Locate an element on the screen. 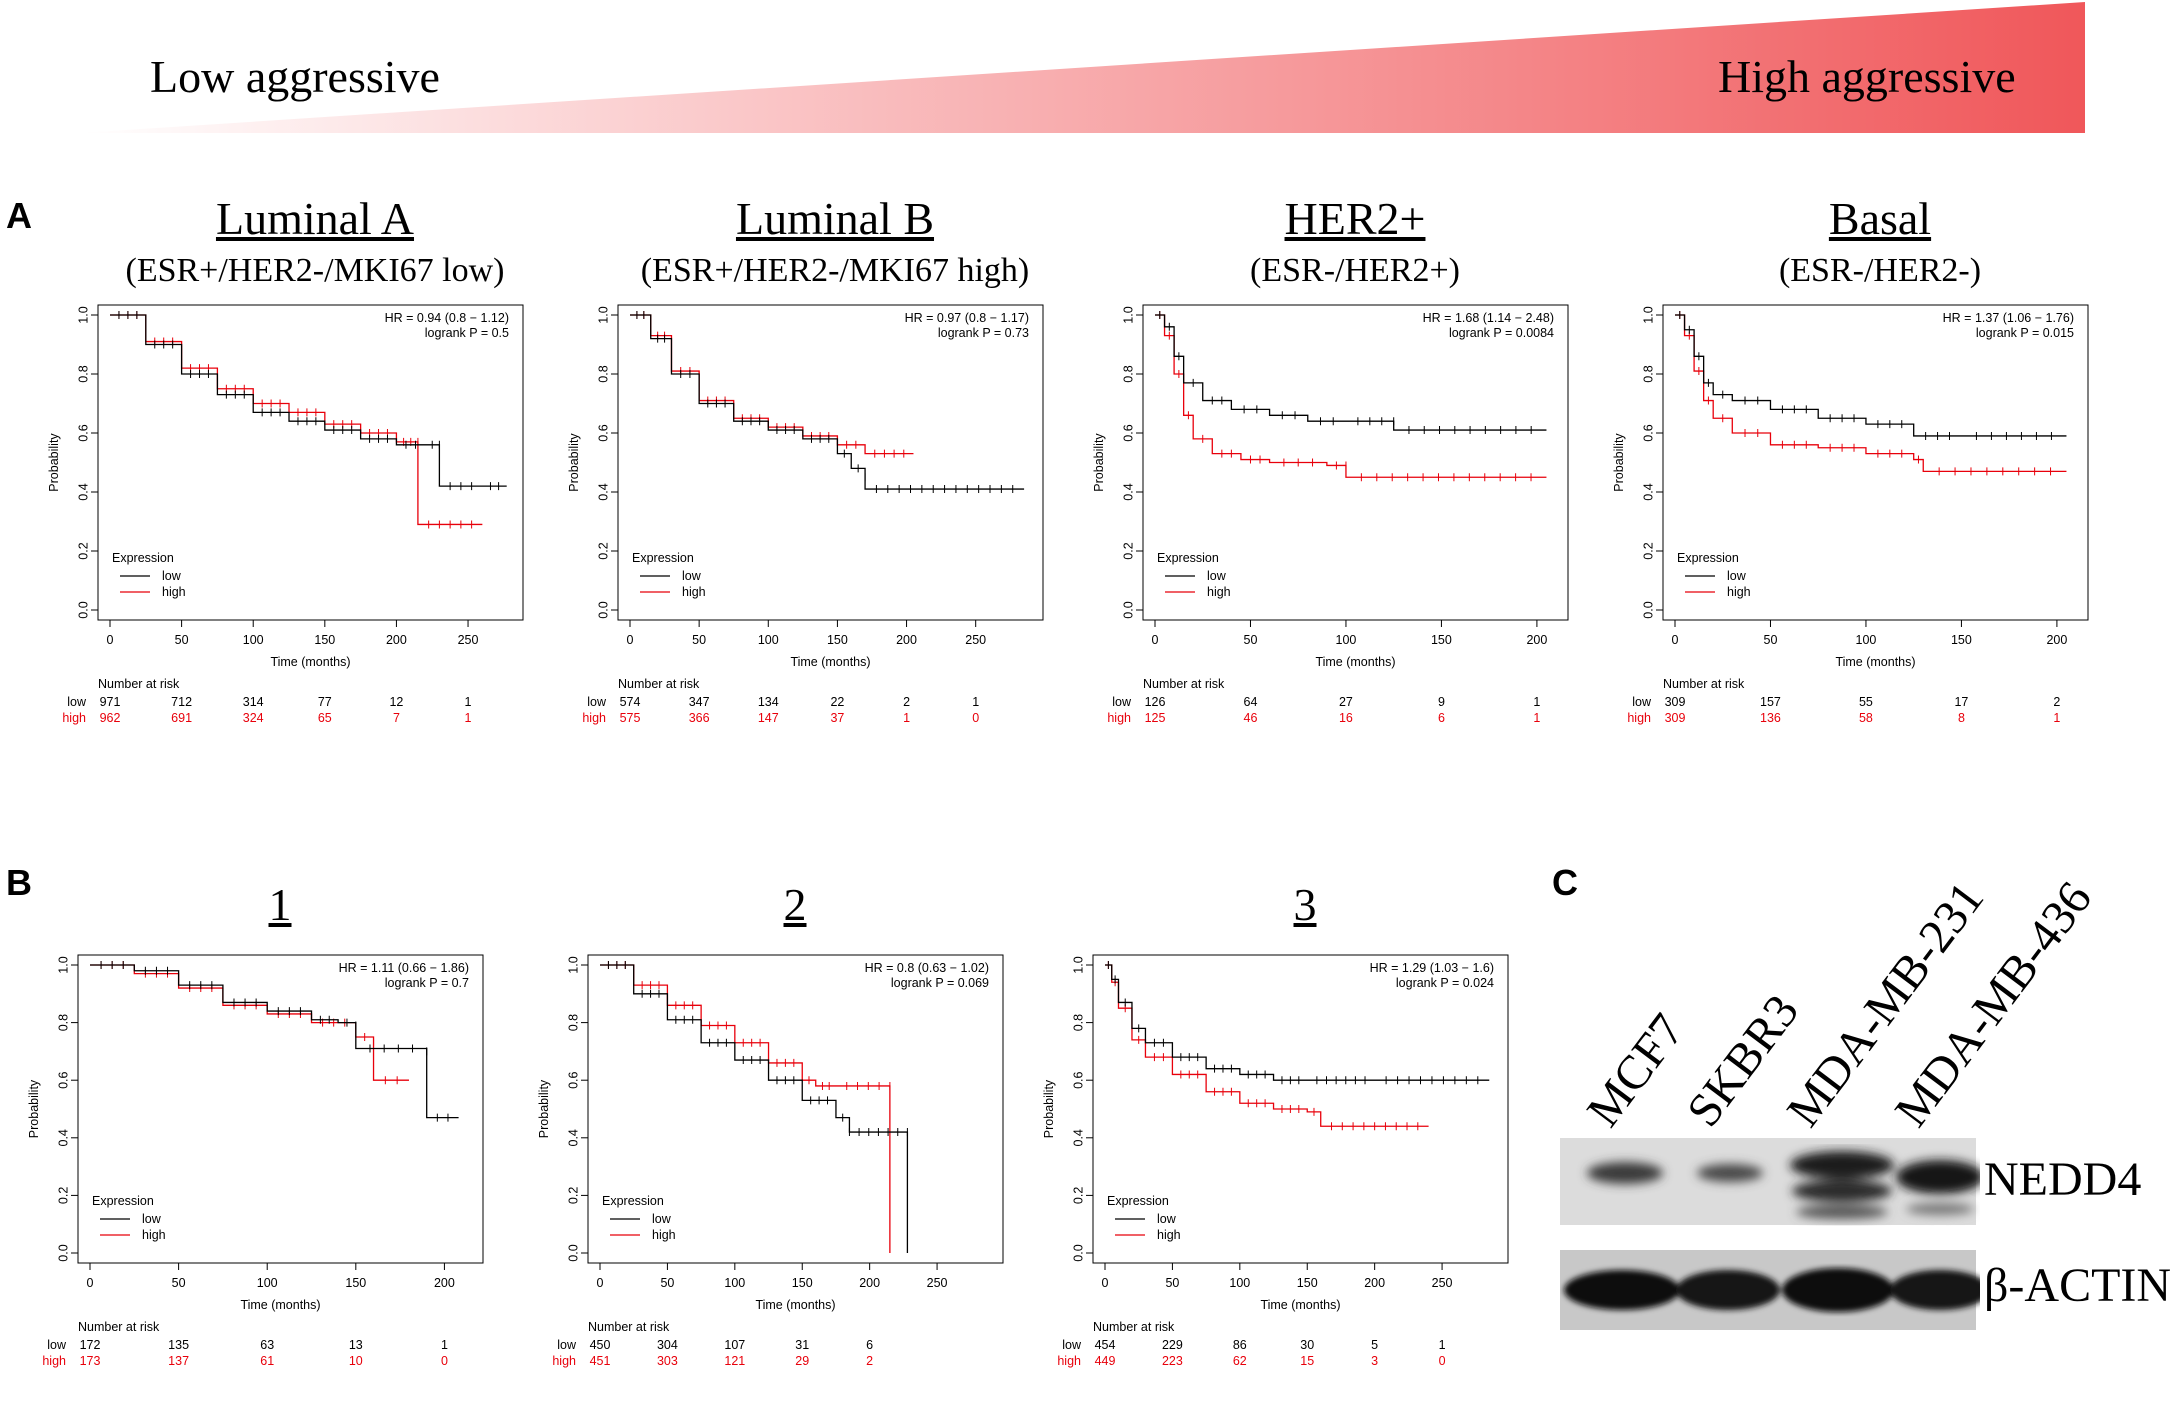 The height and width of the screenshot is (1428, 2179). risk-value-low: 63 is located at coordinates (267, 1345).